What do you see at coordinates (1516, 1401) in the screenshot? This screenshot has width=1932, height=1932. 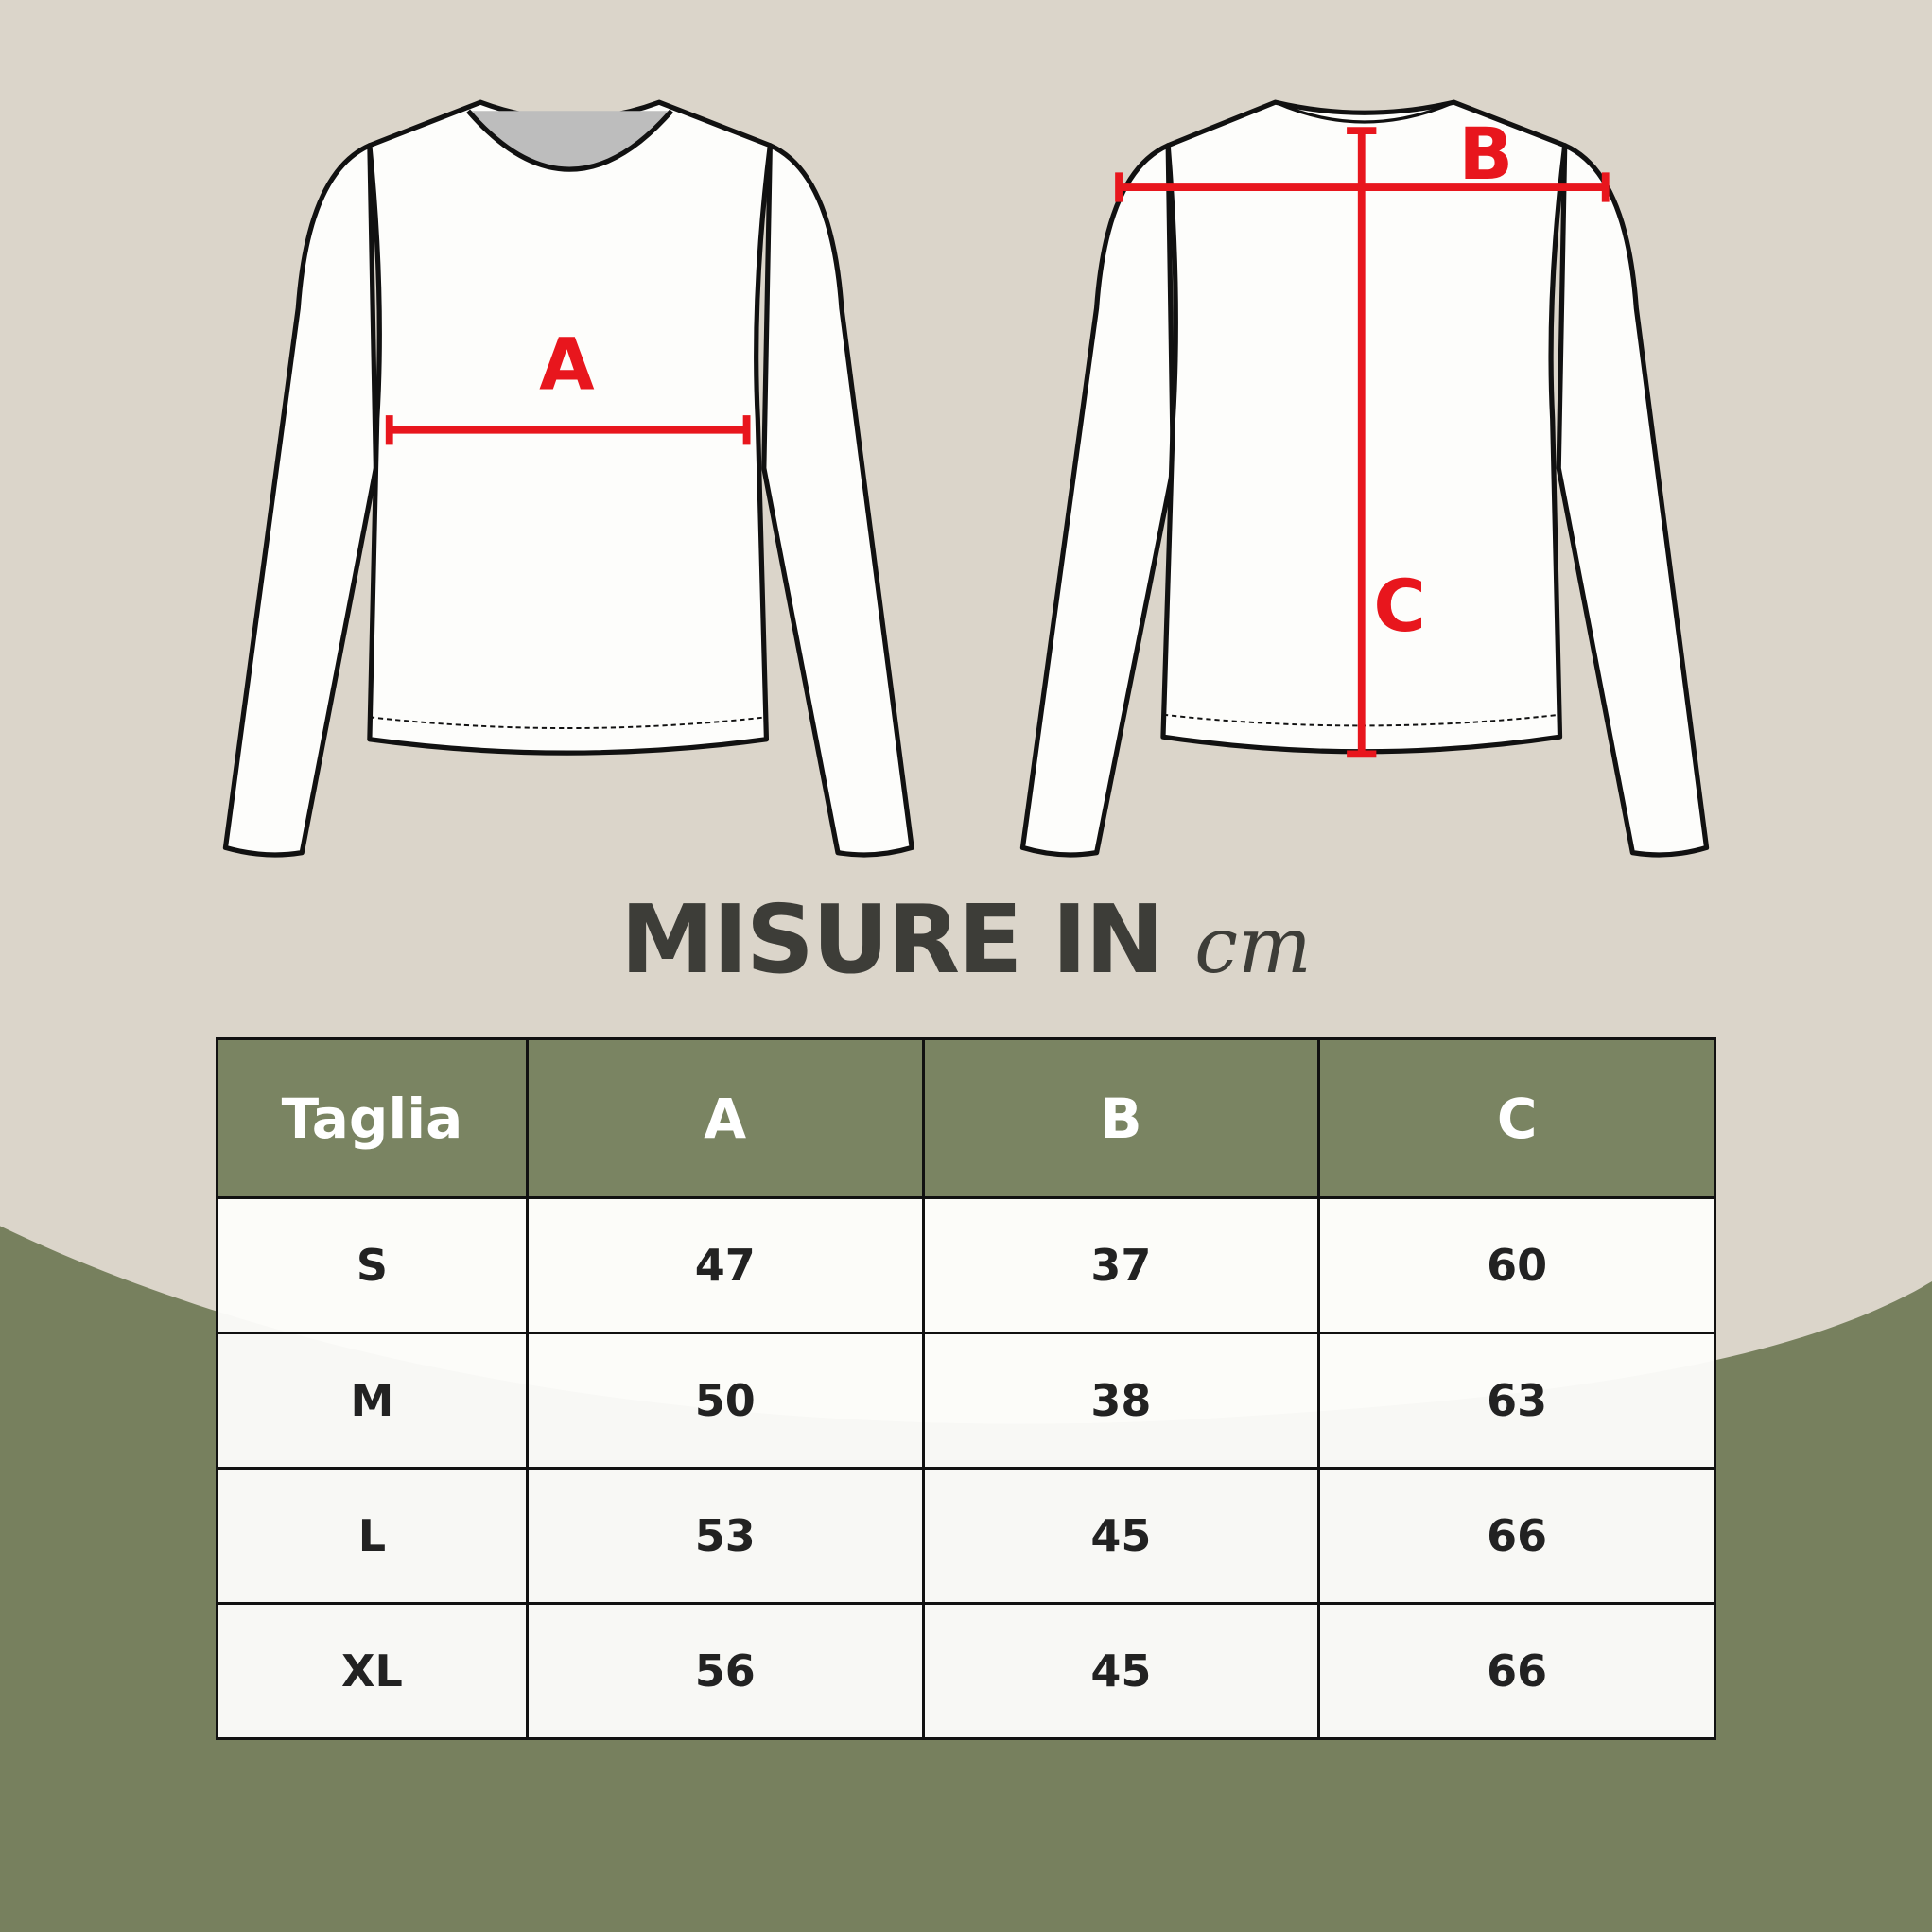 I see `cell-c: 63` at bounding box center [1516, 1401].